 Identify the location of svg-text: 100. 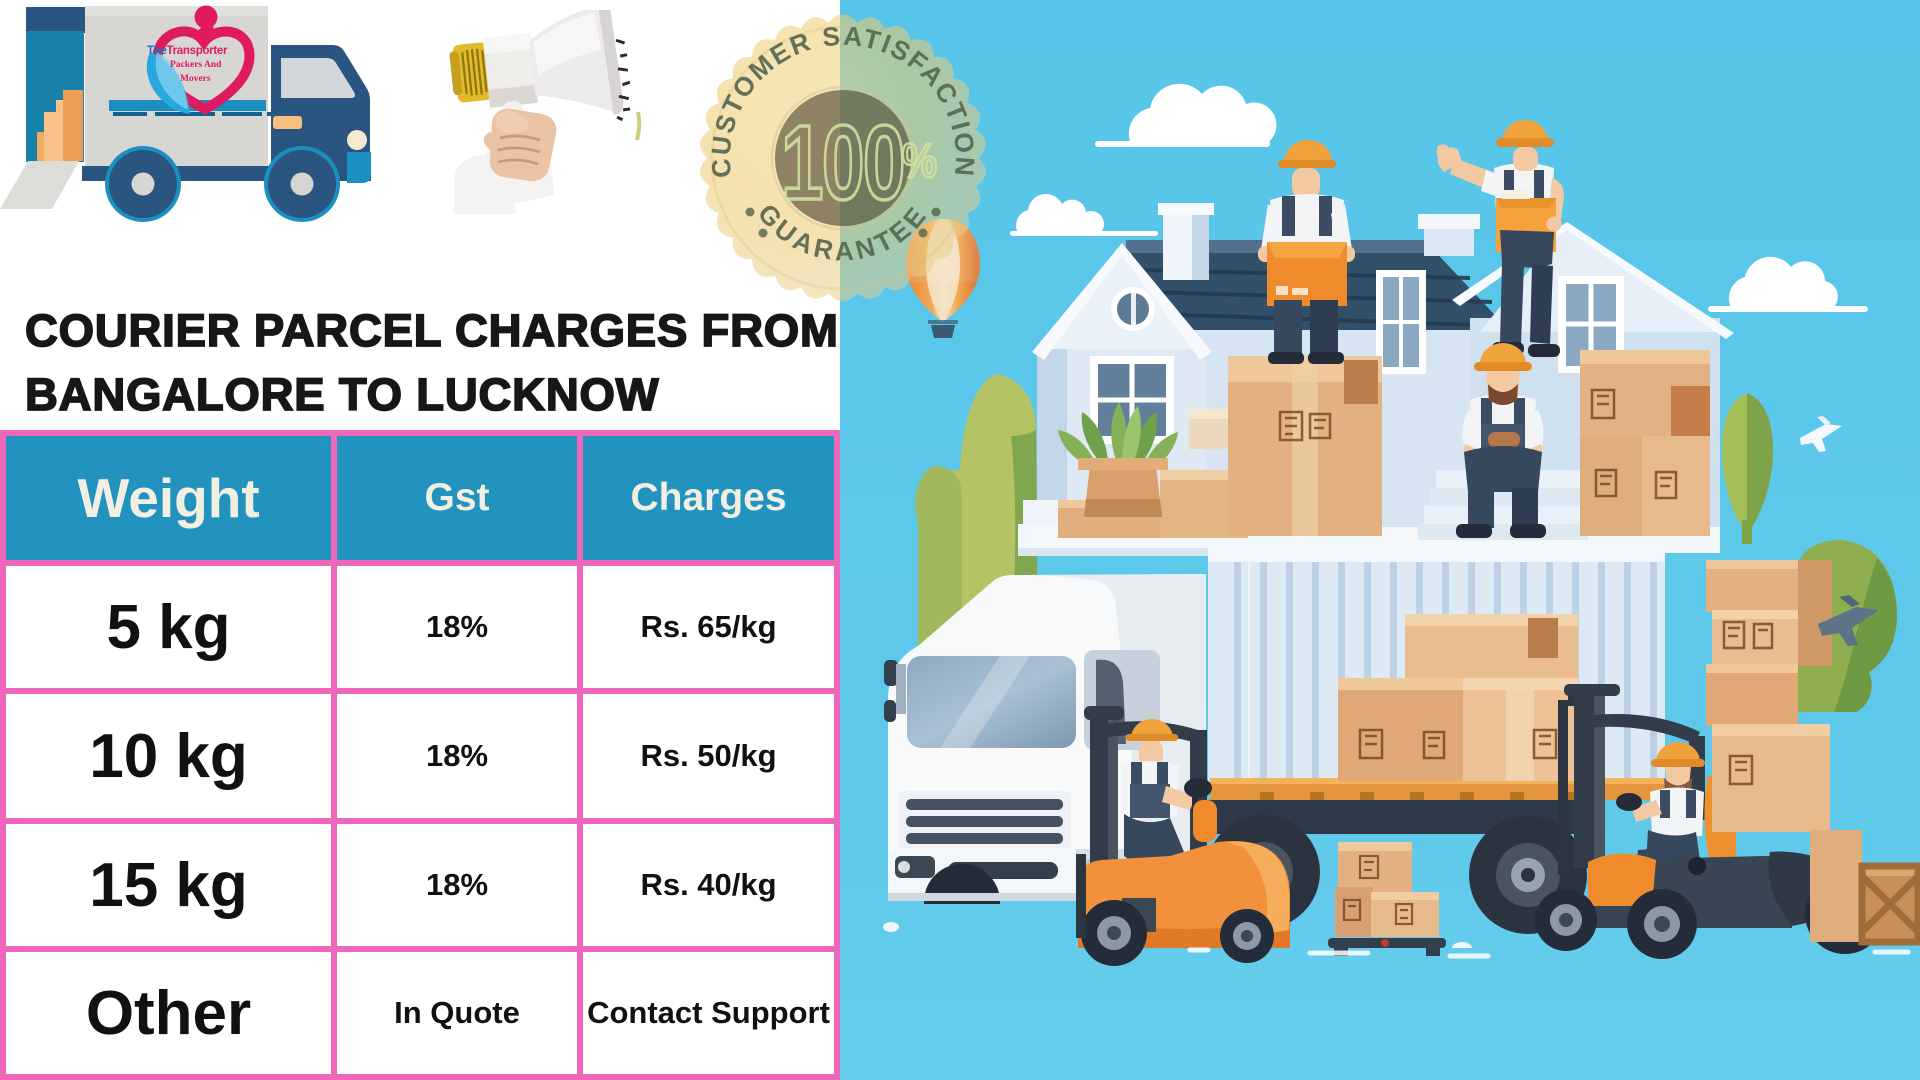
(842, 162).